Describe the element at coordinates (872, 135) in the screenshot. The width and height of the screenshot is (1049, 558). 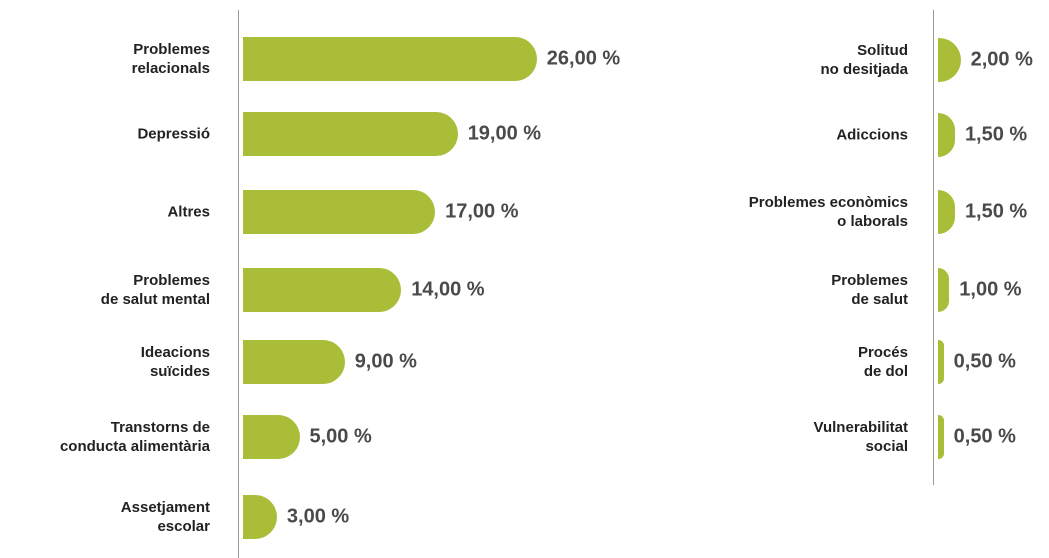
I see `category-label: Adiccions` at that location.